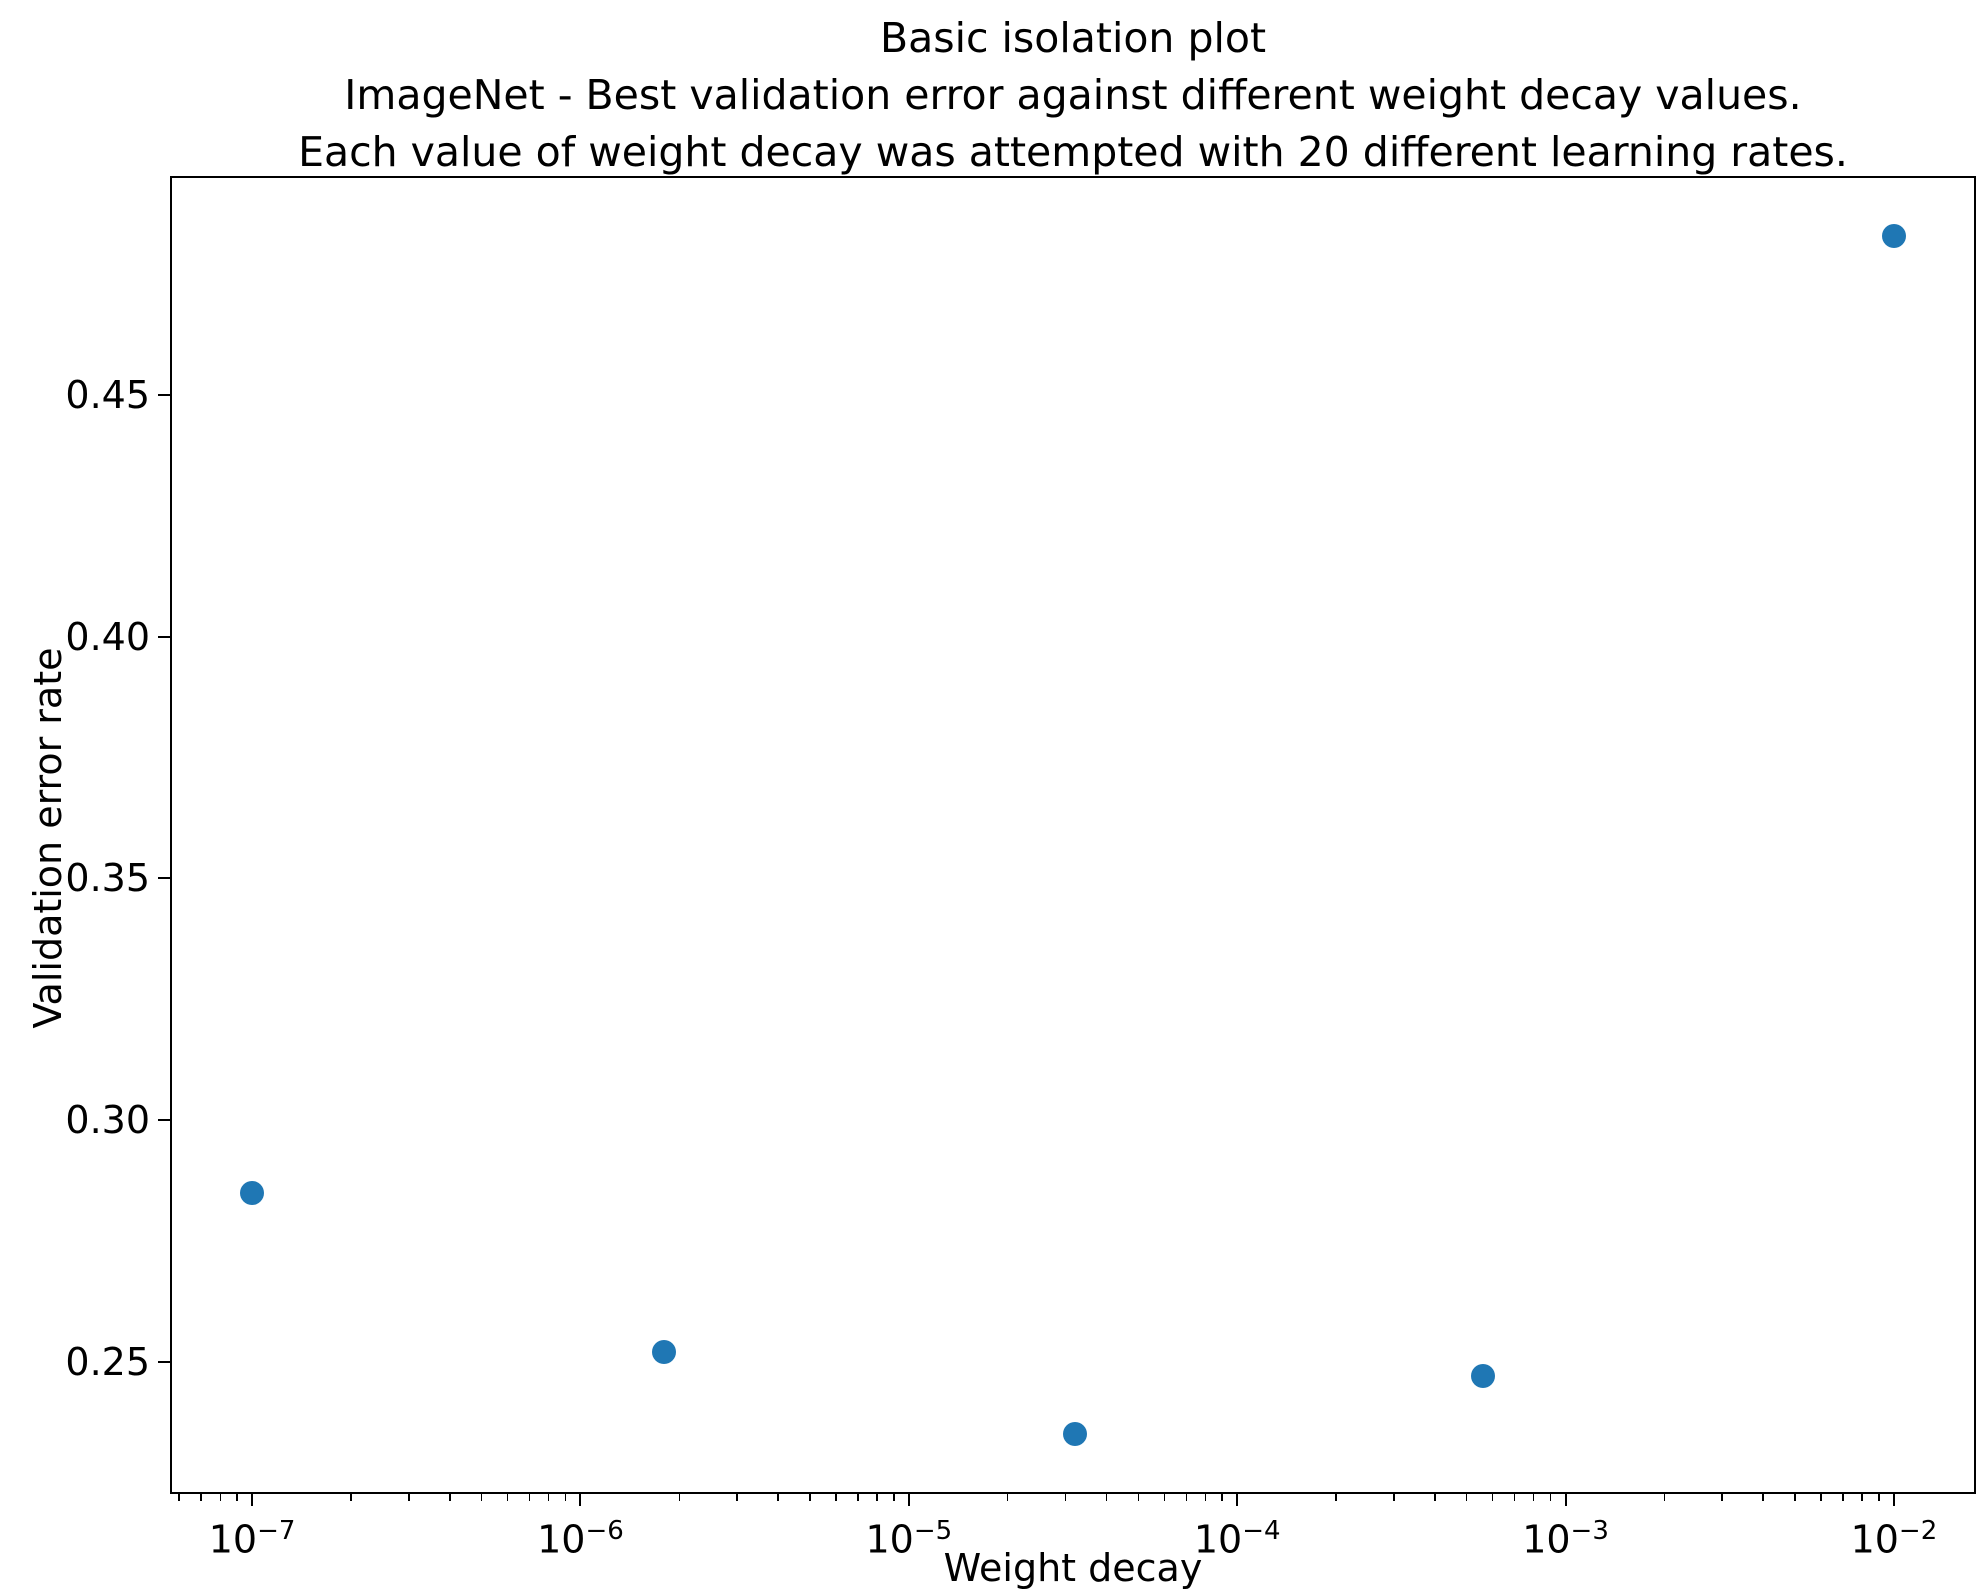 The image size is (1980, 1594). I want to click on chart-title-line-1: Basic isolation plot, so click(1073, 38).